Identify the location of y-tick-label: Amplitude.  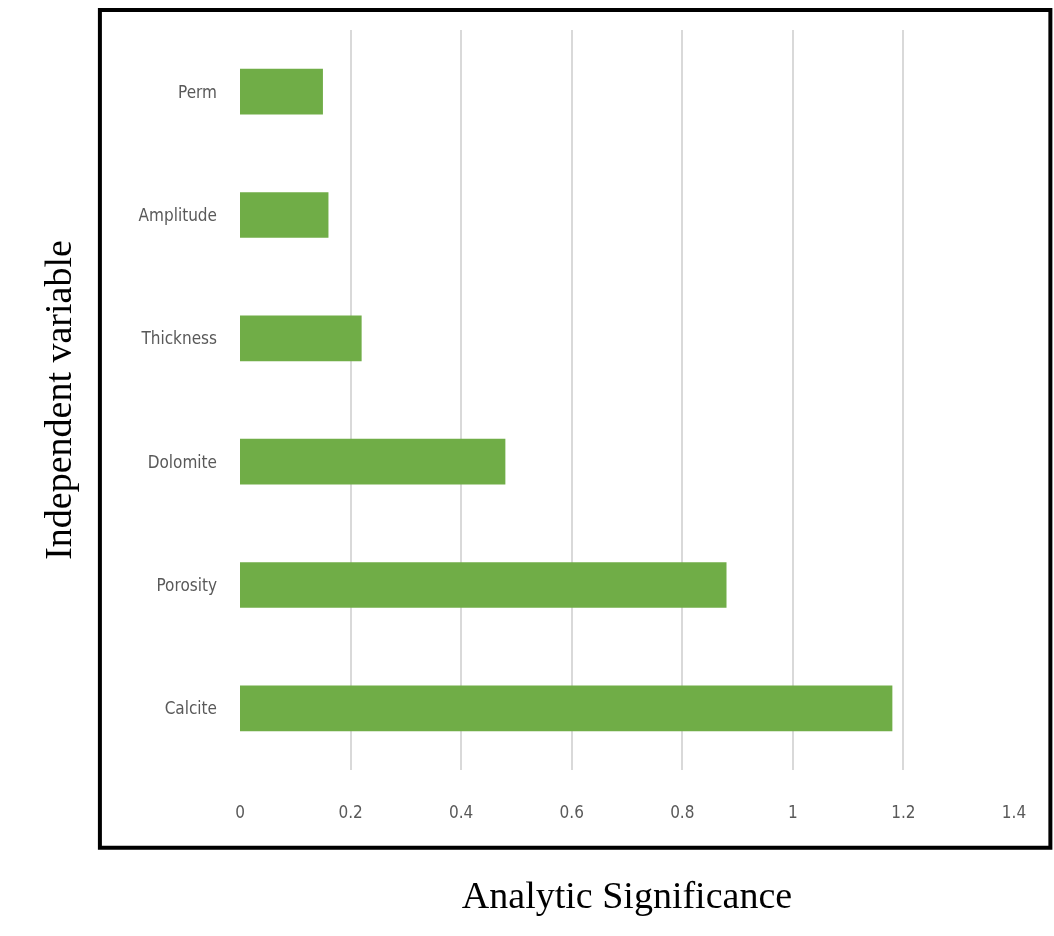
(177, 214).